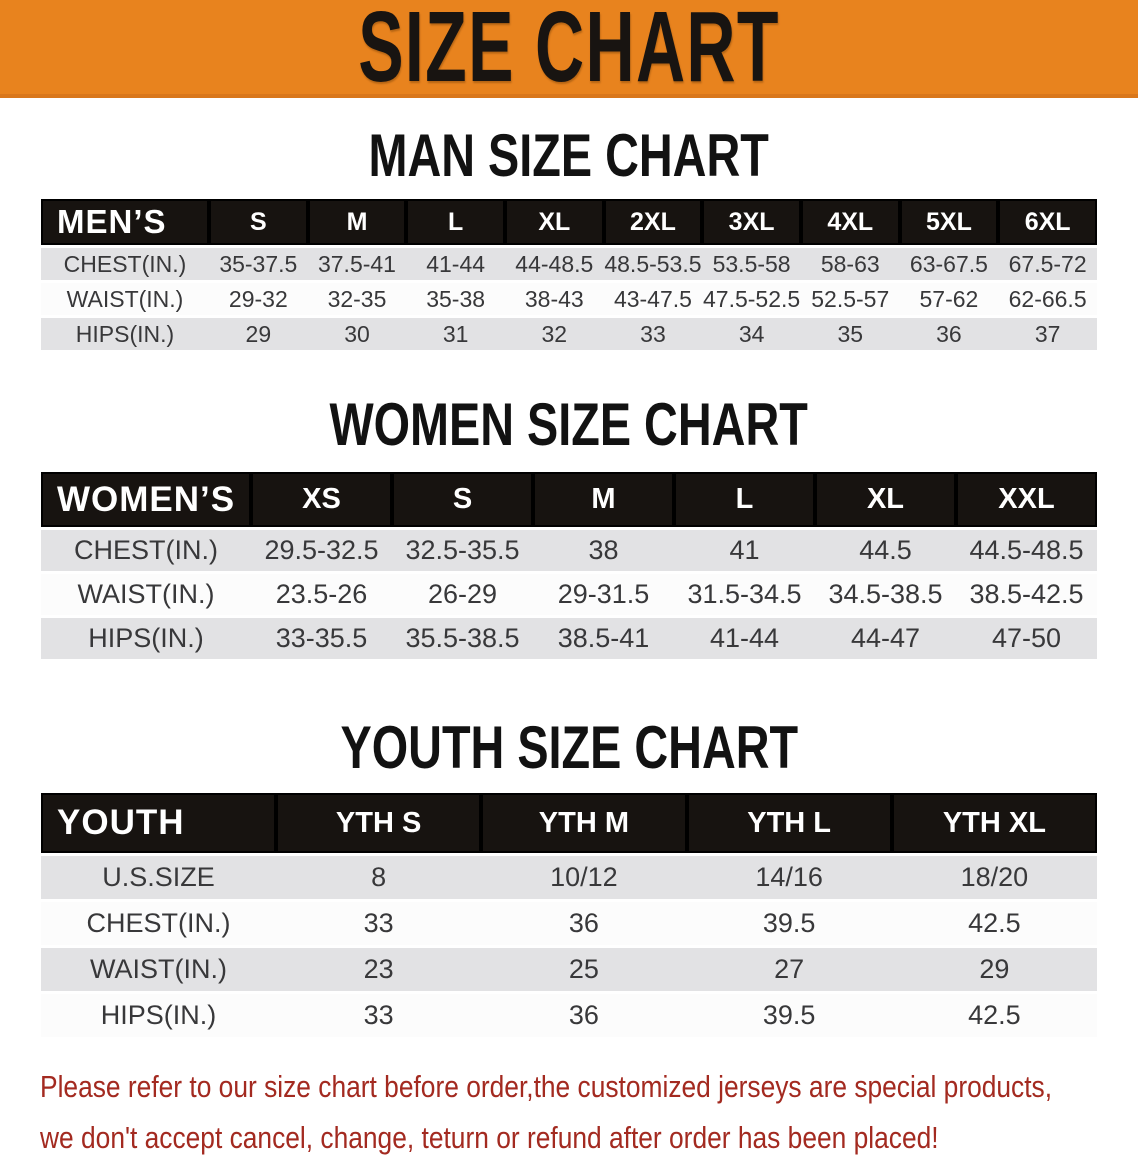 The width and height of the screenshot is (1138, 1166). What do you see at coordinates (949, 222) in the screenshot?
I see `size-column-header: 5XL` at bounding box center [949, 222].